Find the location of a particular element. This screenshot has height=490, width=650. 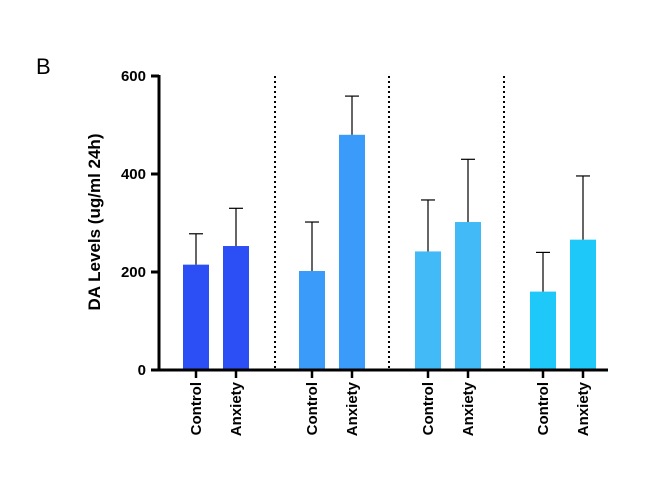

y-tick-label-0: 0 is located at coordinates (142, 370).